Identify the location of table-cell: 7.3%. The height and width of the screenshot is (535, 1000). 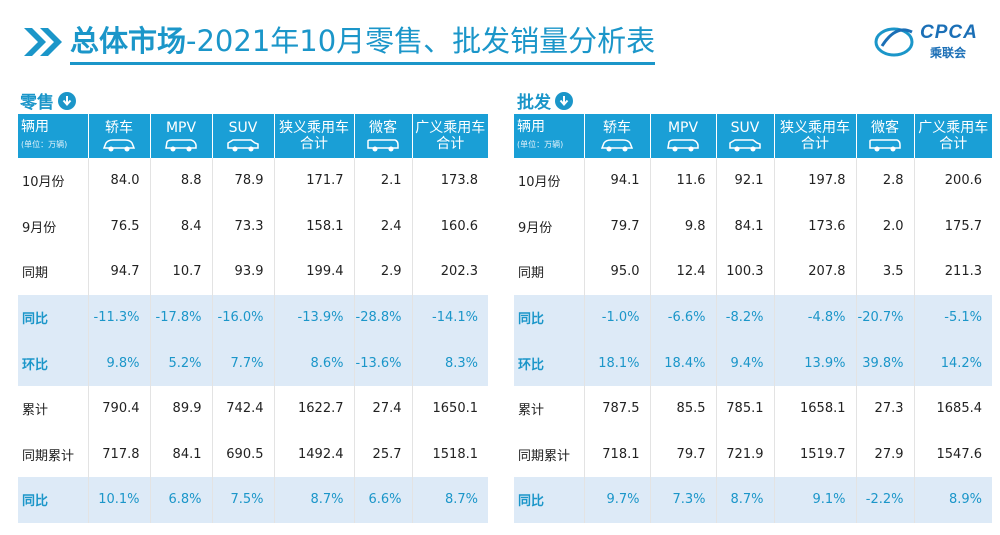
(683, 500).